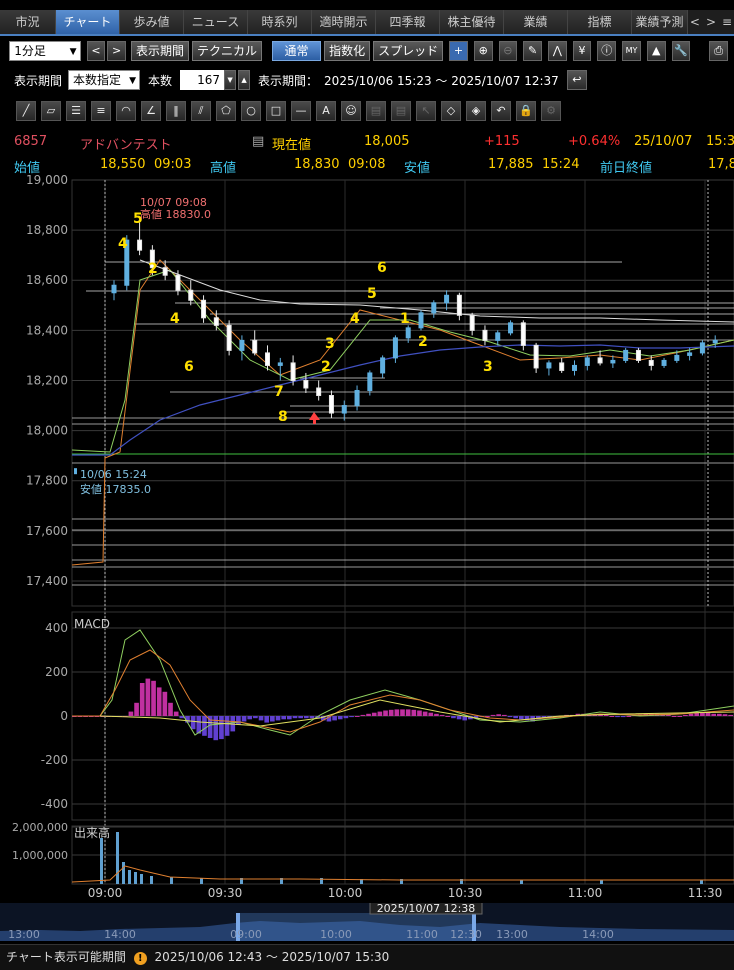  I want to click on low-time: 15:24, so click(561, 164).